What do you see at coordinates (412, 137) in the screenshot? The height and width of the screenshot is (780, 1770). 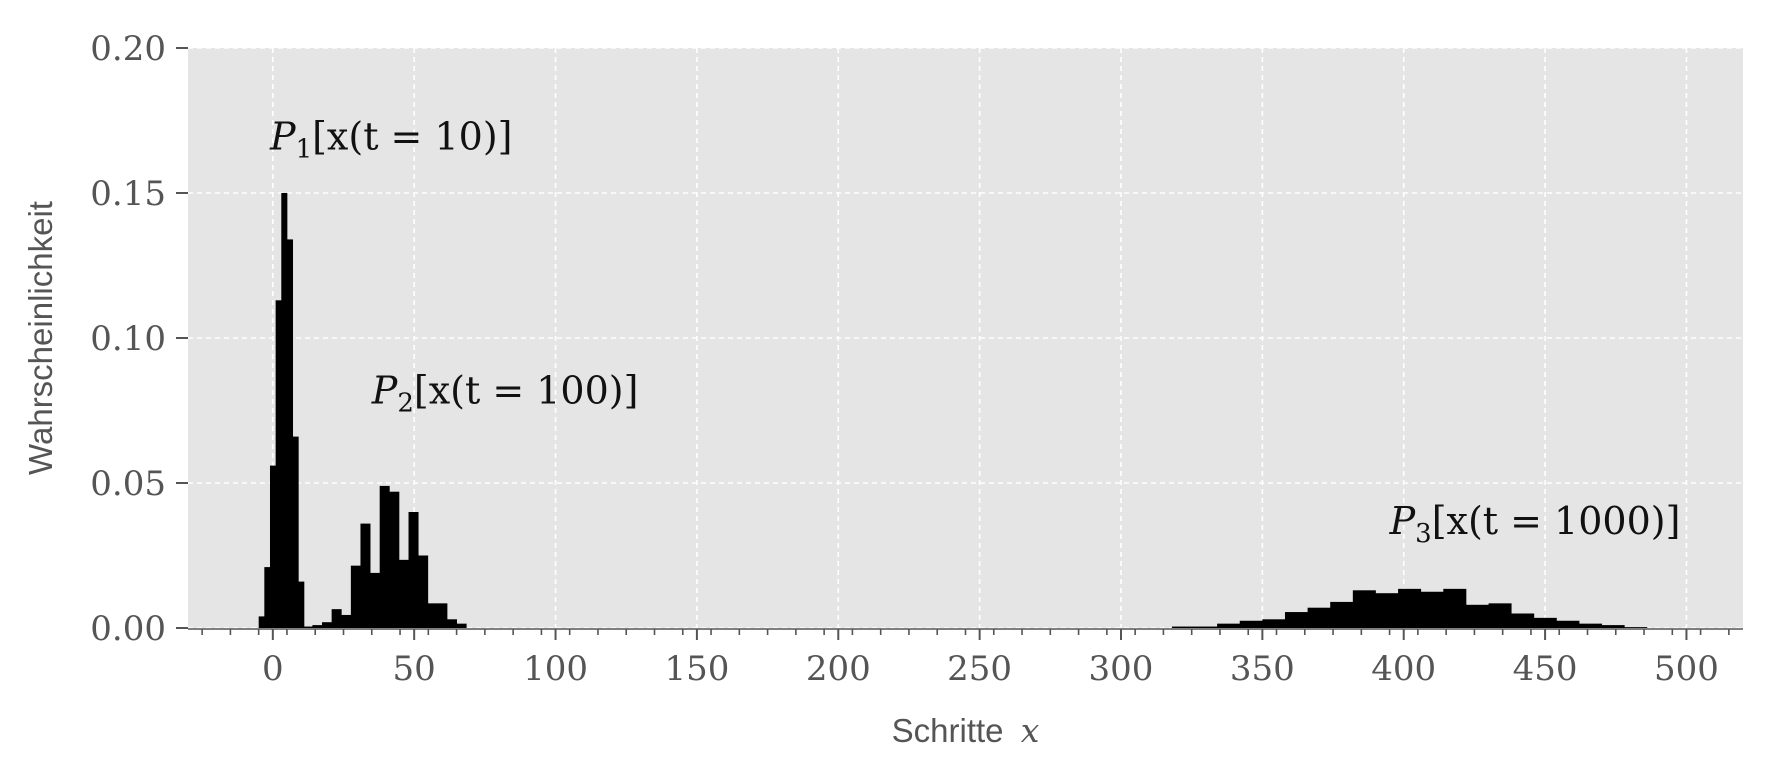 I see `annotation-expression: [x(t = 10)]` at bounding box center [412, 137].